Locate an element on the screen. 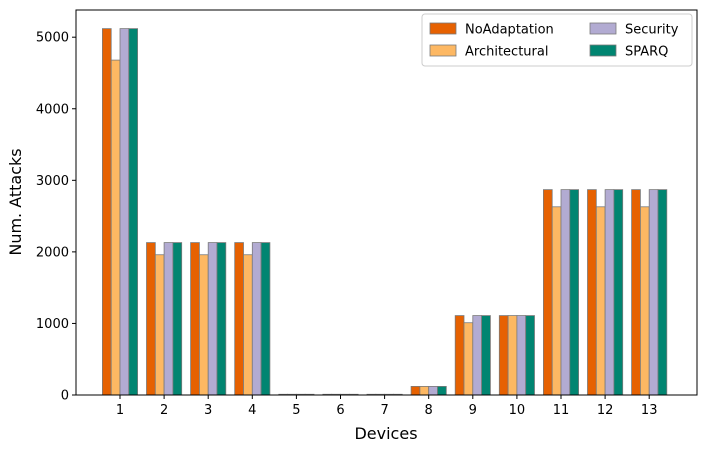 The height and width of the screenshot is (452, 708). x-tick-label: 4 is located at coordinates (252, 410).